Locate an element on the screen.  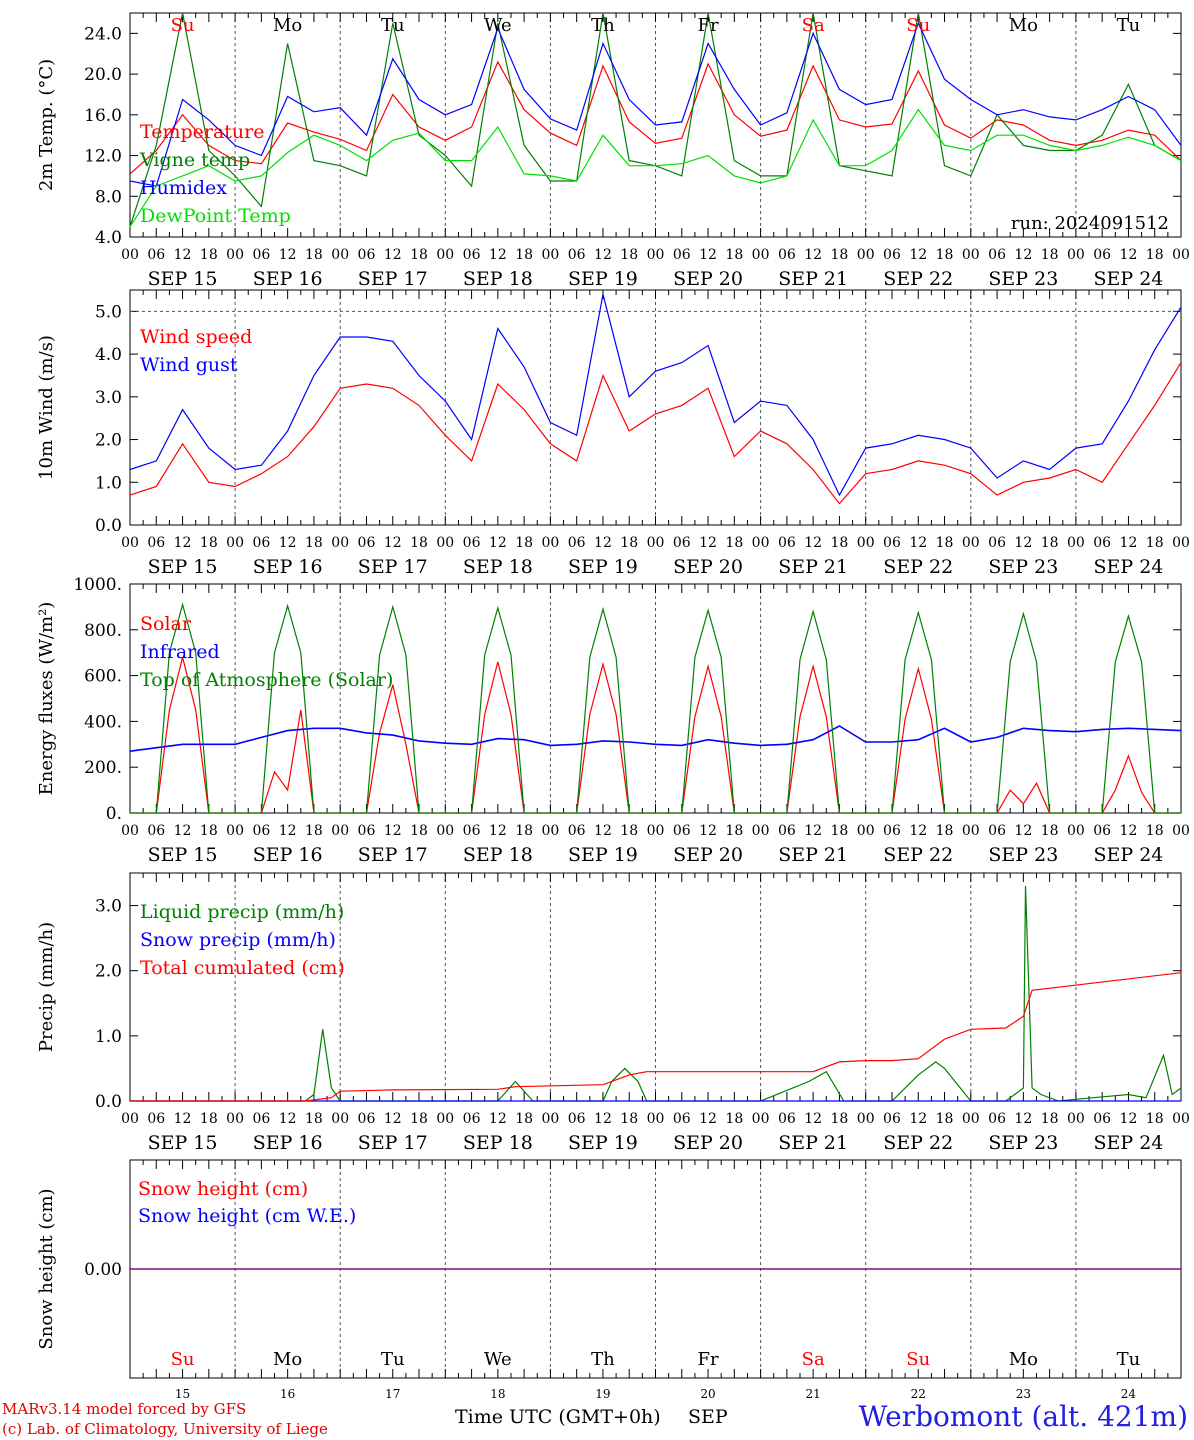
y-axis-label: Snow height (cm) is located at coordinates (46, 1268).